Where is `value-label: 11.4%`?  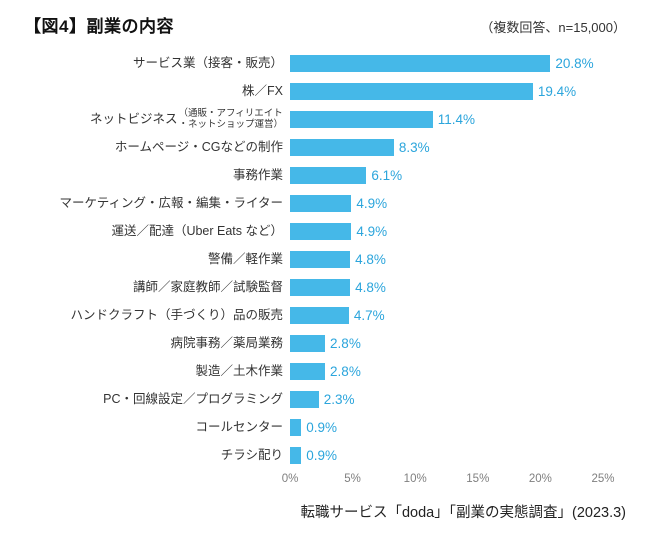
value-label: 11.4% is located at coordinates (456, 119).